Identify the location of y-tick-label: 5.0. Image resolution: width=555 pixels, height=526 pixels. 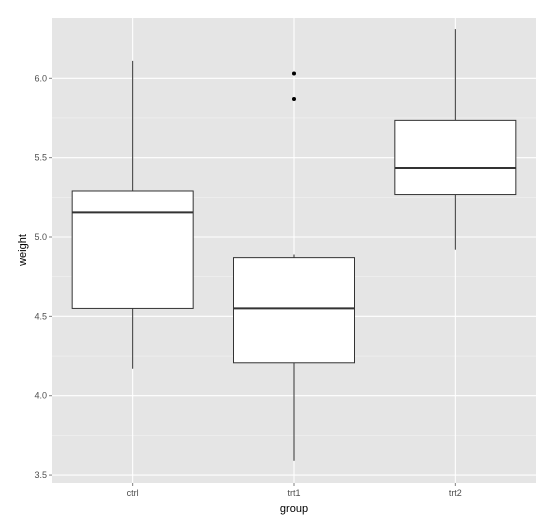
(40, 237).